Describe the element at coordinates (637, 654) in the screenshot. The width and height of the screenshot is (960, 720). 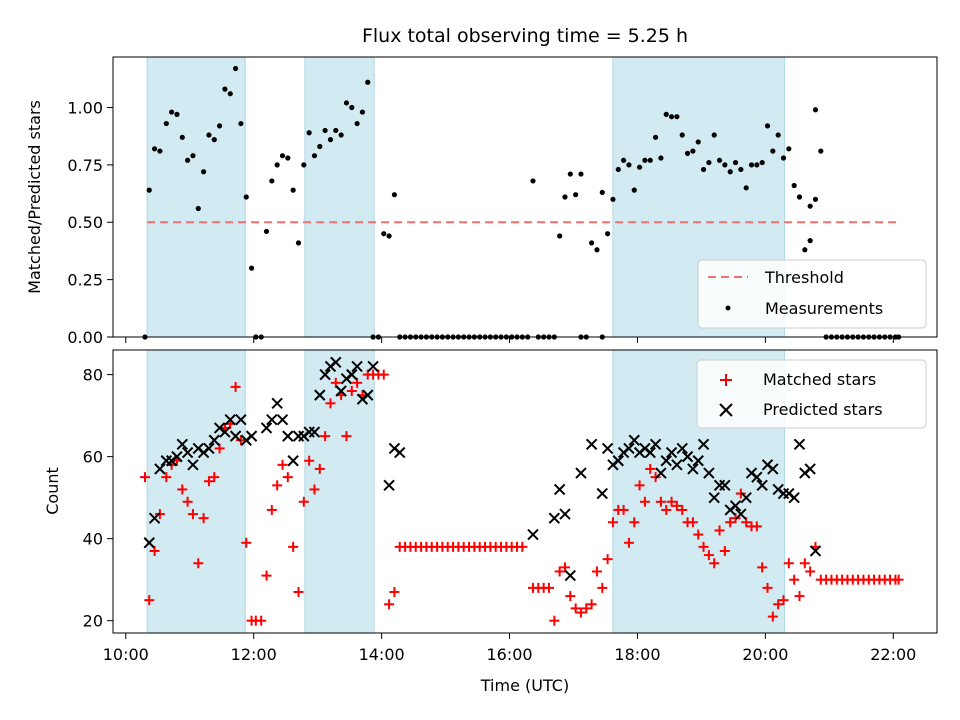
I see `x-tick-label: 18:00` at that location.